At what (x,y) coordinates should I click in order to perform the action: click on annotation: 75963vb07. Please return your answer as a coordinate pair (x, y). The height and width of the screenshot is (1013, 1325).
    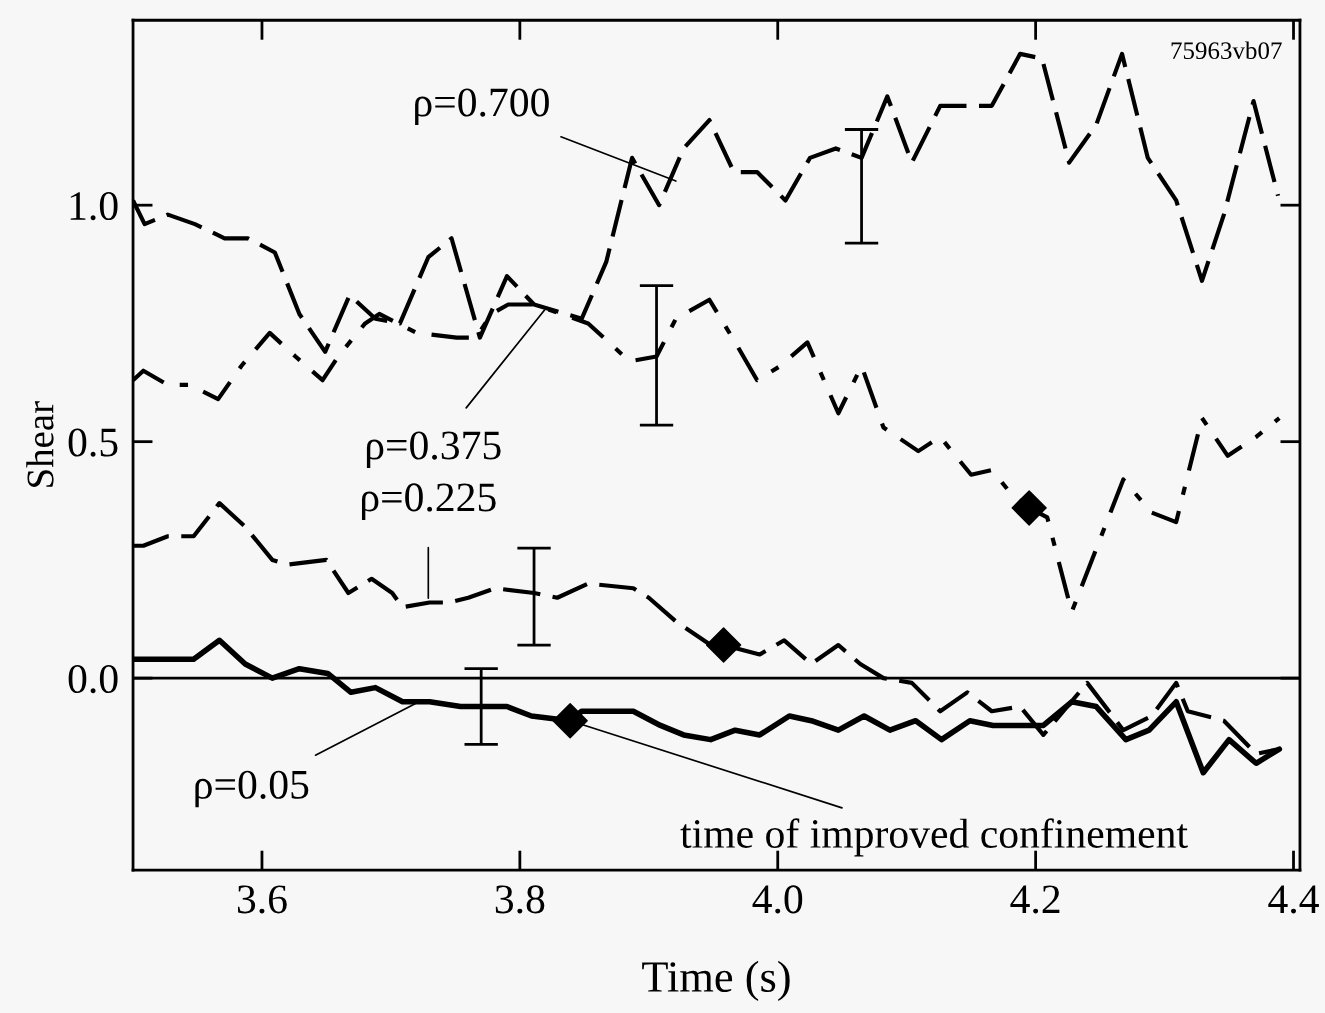
    Looking at the image, I should click on (1226, 50).